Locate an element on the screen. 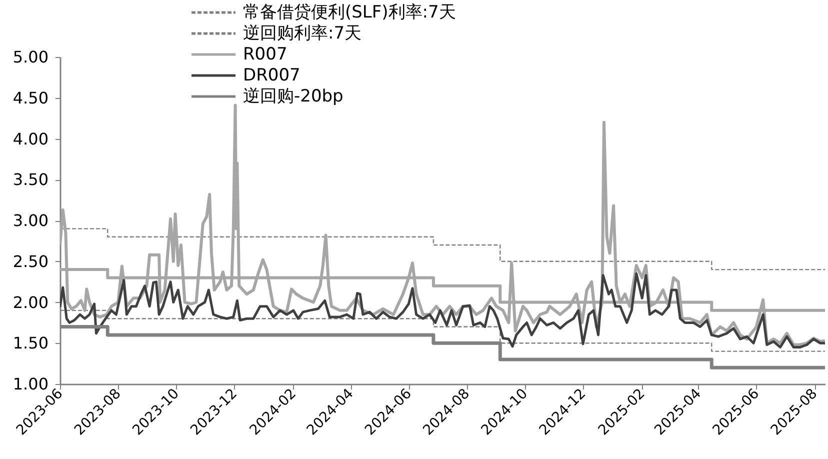  legend-label: 常备借贷便利(SLF)利率:7天 is located at coordinates (349, 12).